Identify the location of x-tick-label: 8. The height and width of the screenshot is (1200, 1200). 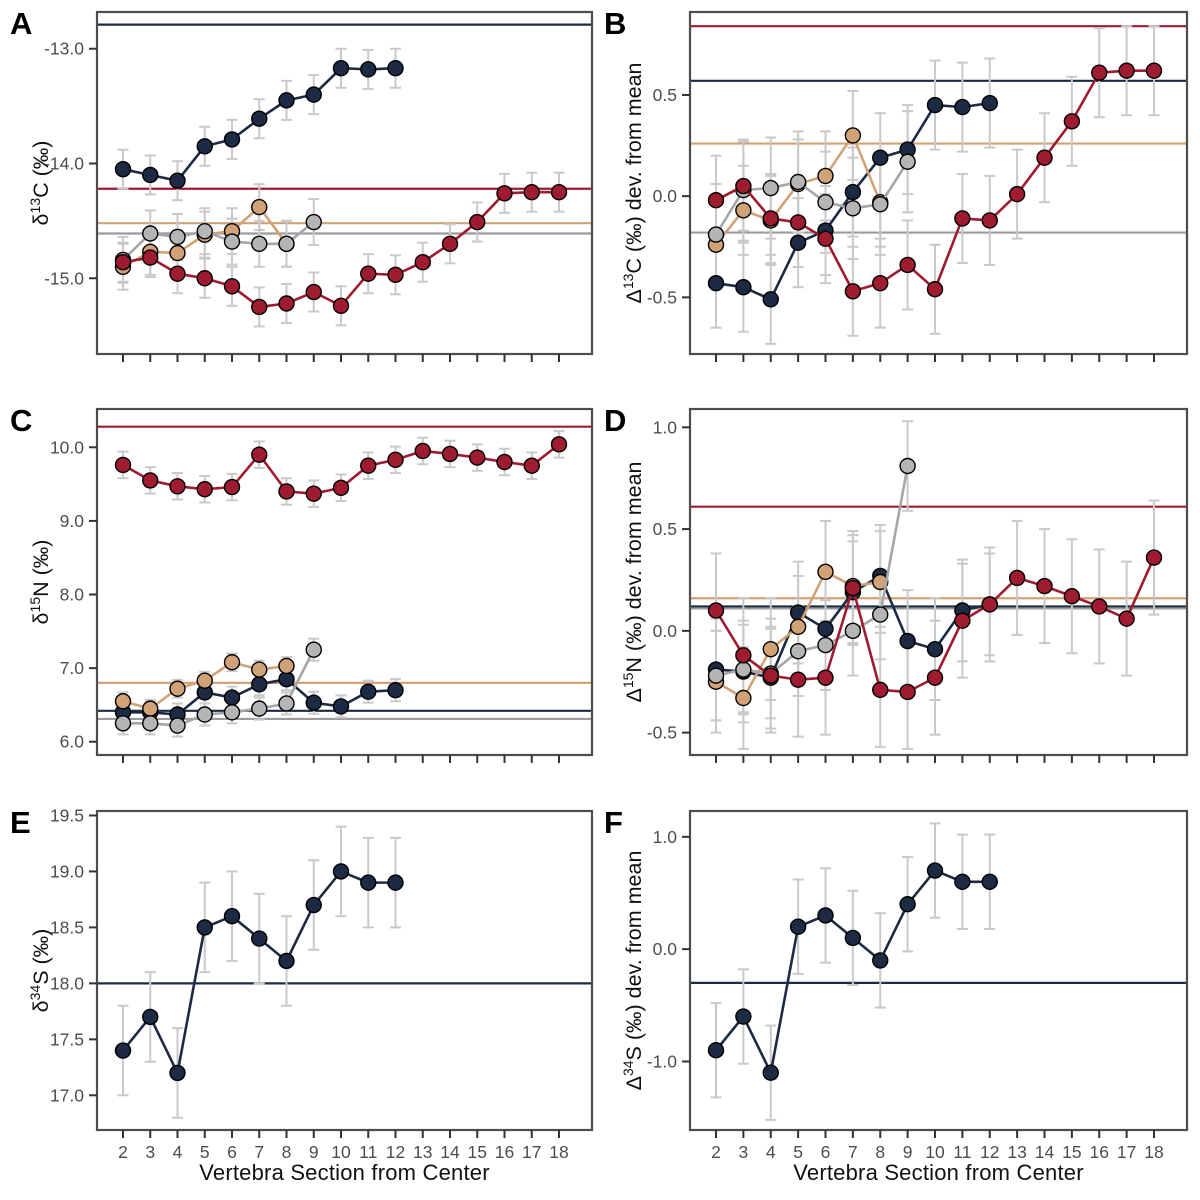
(880, 1152).